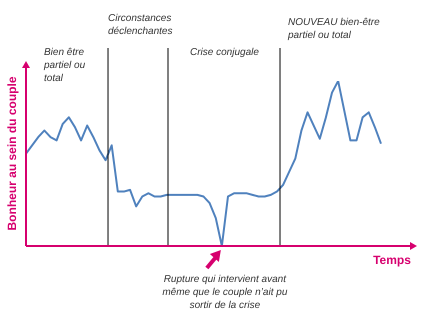 Image resolution: width=425 pixels, height=322 pixels. What do you see at coordinates (65, 65) in the screenshot?
I see `annotation: Bien être partiel ou total` at bounding box center [65, 65].